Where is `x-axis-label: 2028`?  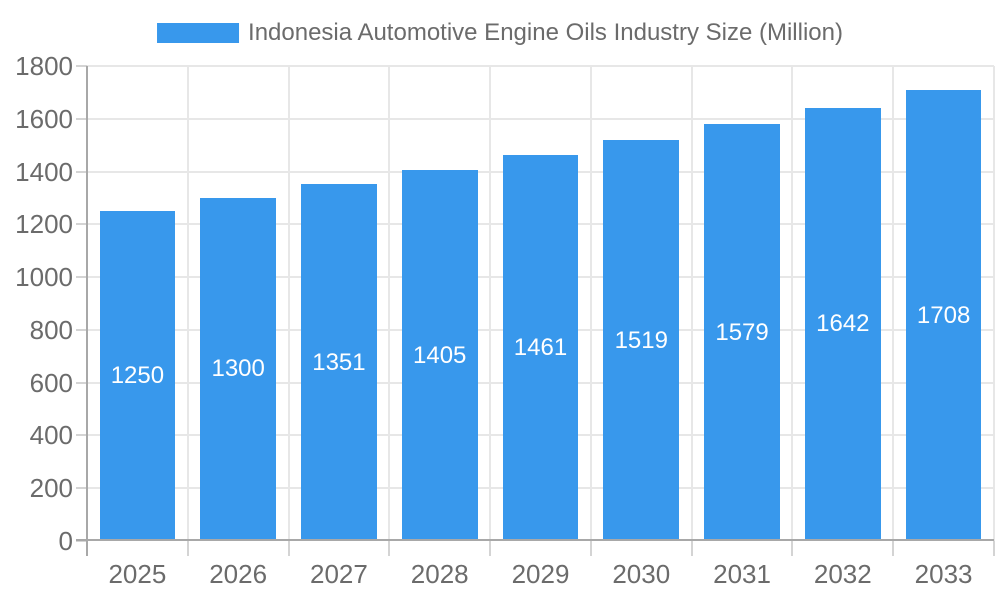
x-axis-label: 2028 is located at coordinates (439, 574).